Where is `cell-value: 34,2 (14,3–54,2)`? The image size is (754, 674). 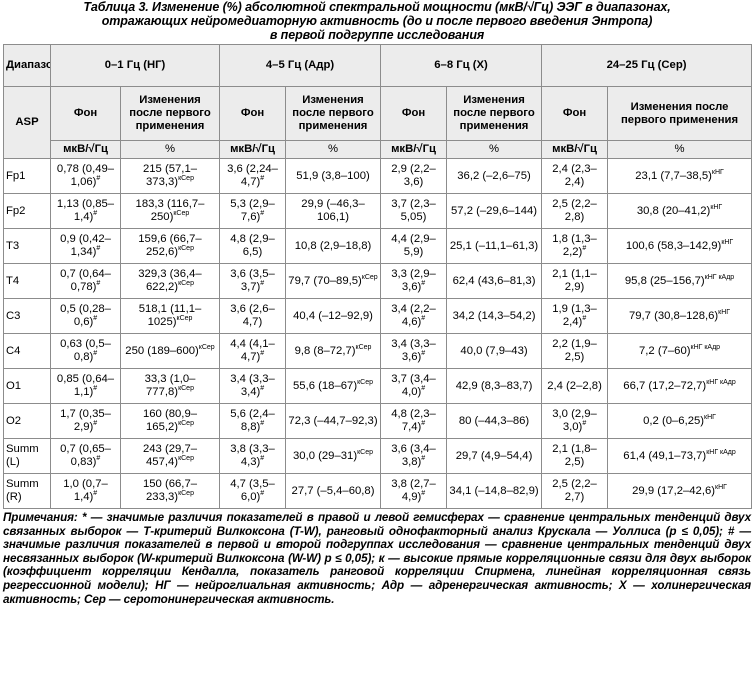
cell-value: 34,2 (14,3–54,2) is located at coordinates (494, 315).